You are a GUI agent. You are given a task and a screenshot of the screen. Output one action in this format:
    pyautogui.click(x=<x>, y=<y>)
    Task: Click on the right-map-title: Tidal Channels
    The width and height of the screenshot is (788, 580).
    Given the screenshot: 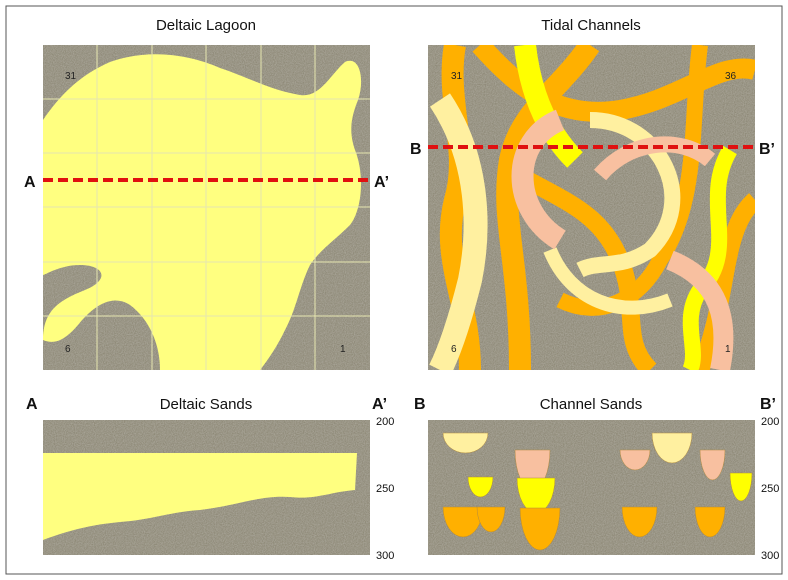 What is the action you would take?
    pyautogui.click(x=591, y=25)
    